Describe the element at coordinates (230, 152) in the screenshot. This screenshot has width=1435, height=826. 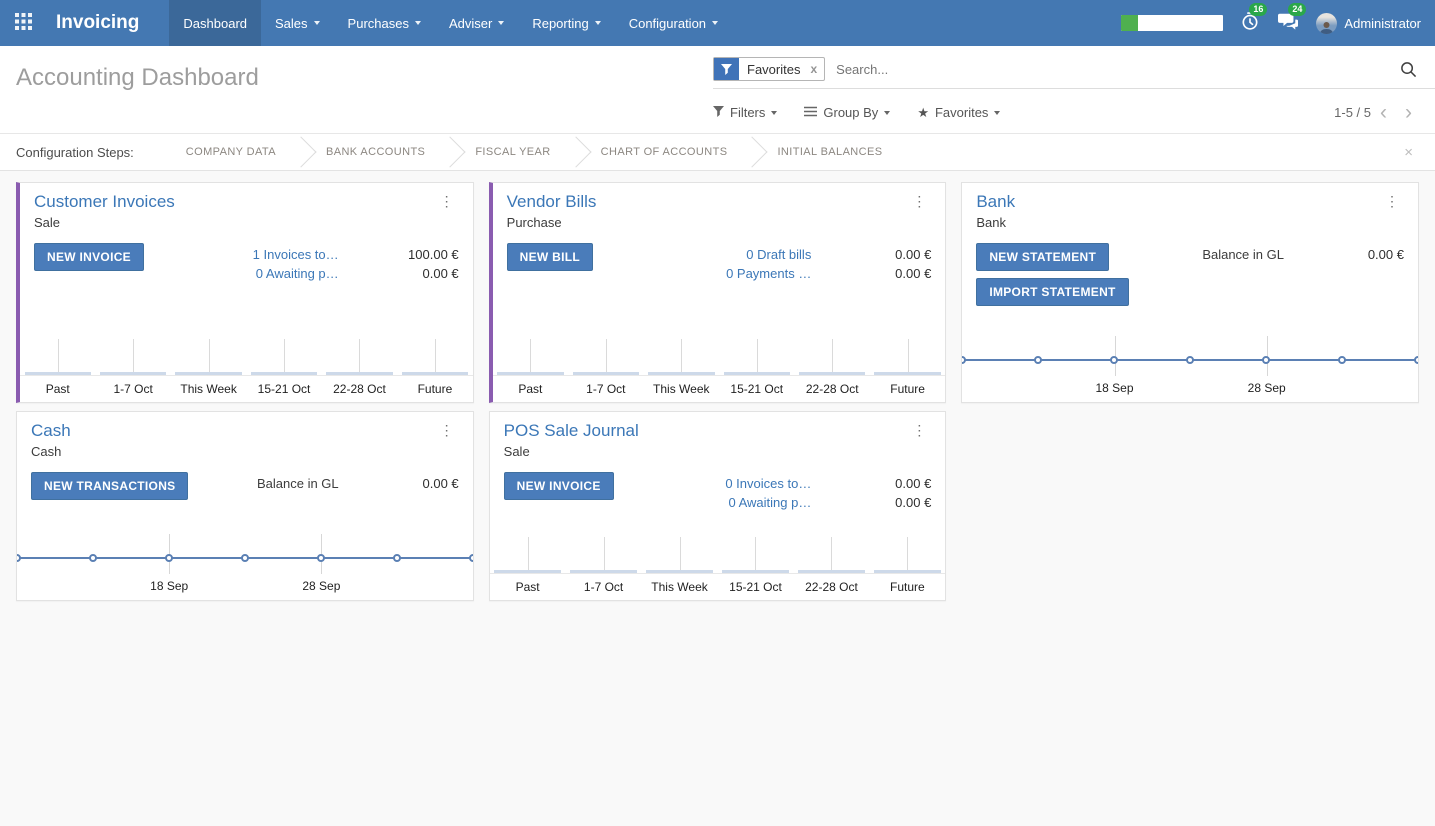
I see `config-step-company-data: COMPANY DATA` at that location.